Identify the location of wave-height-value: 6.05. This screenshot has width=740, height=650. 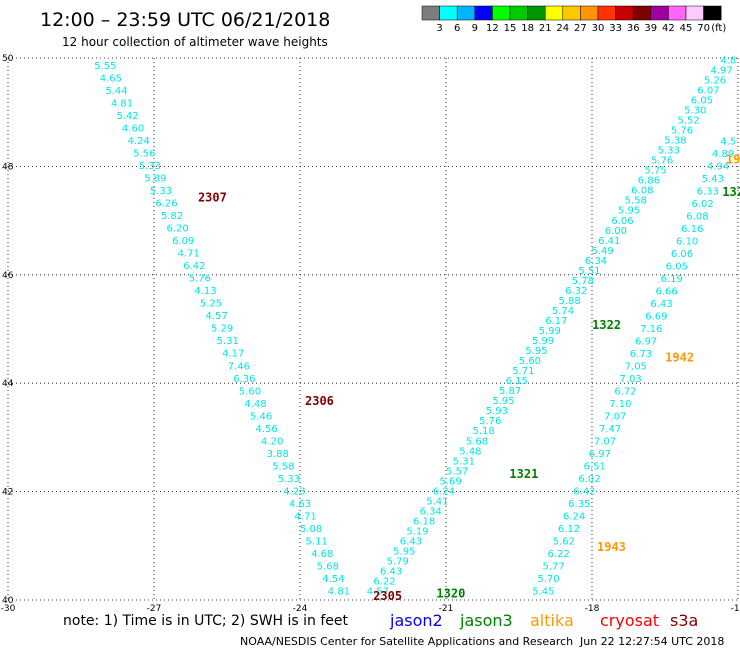
(677, 267).